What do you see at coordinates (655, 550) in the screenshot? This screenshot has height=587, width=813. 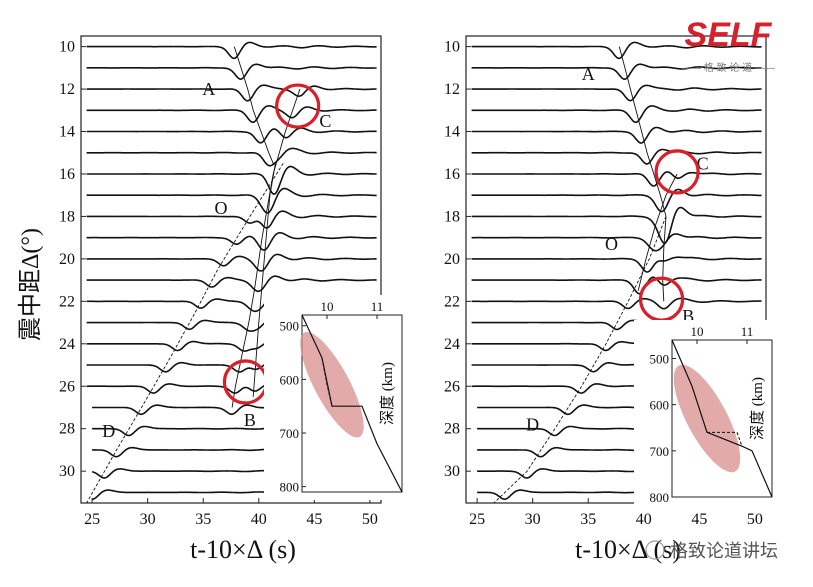 I see `wechat-icon` at bounding box center [655, 550].